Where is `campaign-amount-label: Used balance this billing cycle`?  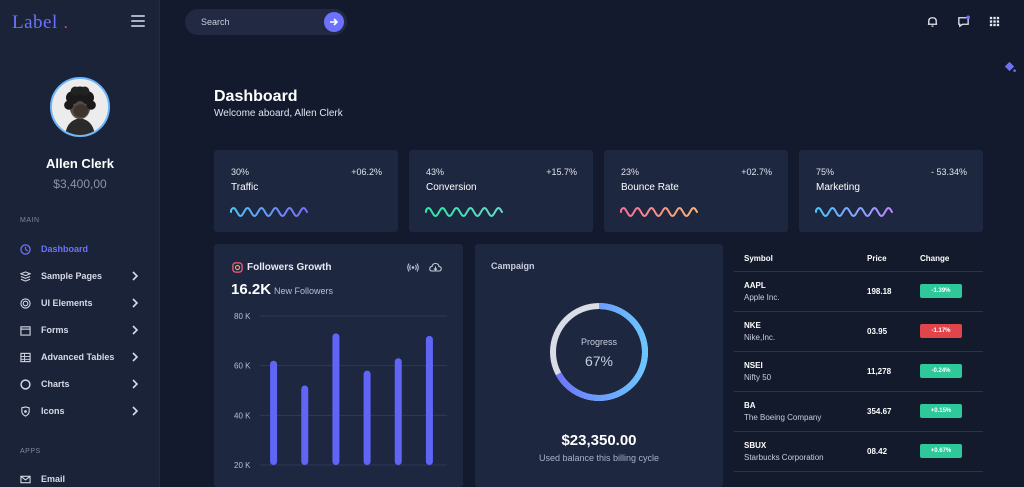 campaign-amount-label: Used balance this billing cycle is located at coordinates (599, 458).